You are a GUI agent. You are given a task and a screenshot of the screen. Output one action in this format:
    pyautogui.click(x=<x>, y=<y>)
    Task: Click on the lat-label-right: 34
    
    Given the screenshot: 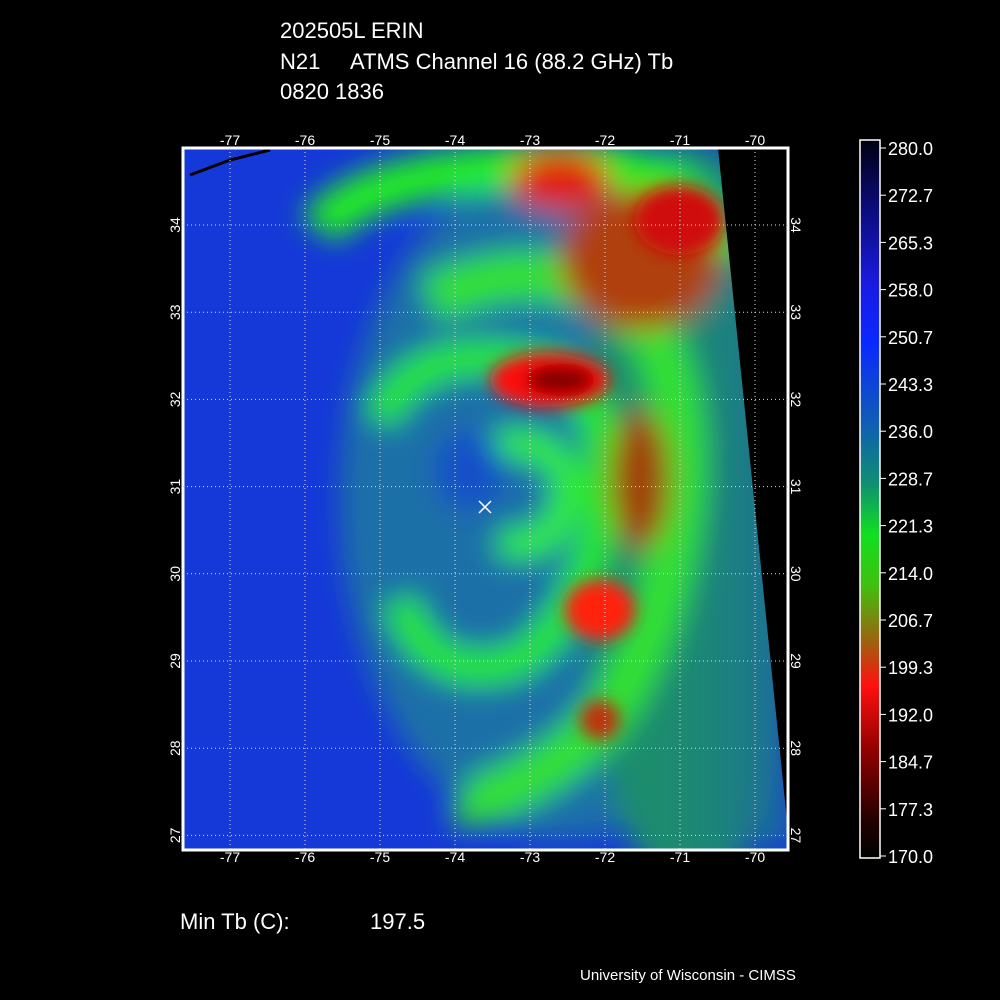 What is the action you would take?
    pyautogui.click(x=796, y=225)
    